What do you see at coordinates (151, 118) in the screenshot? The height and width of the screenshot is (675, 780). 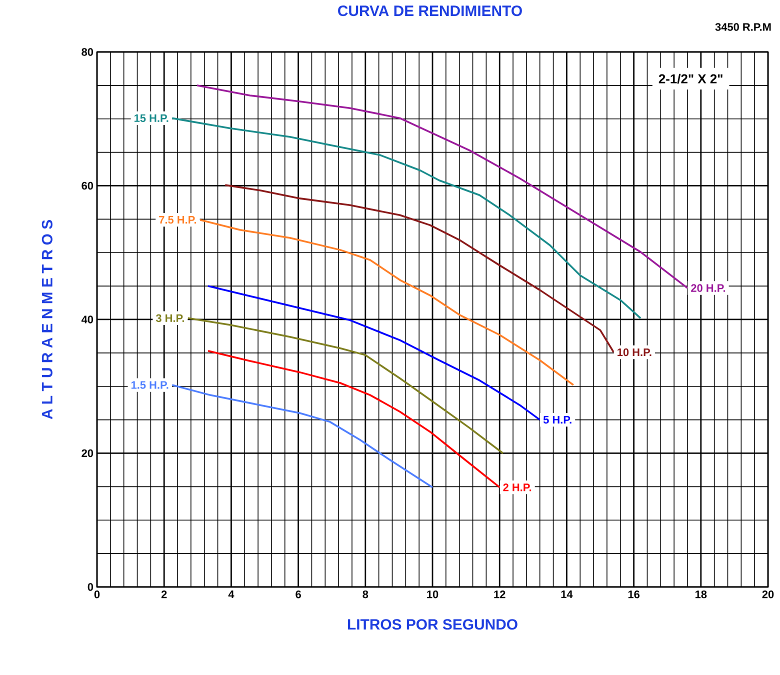 I see `series-label: 15 H.P.` at bounding box center [151, 118].